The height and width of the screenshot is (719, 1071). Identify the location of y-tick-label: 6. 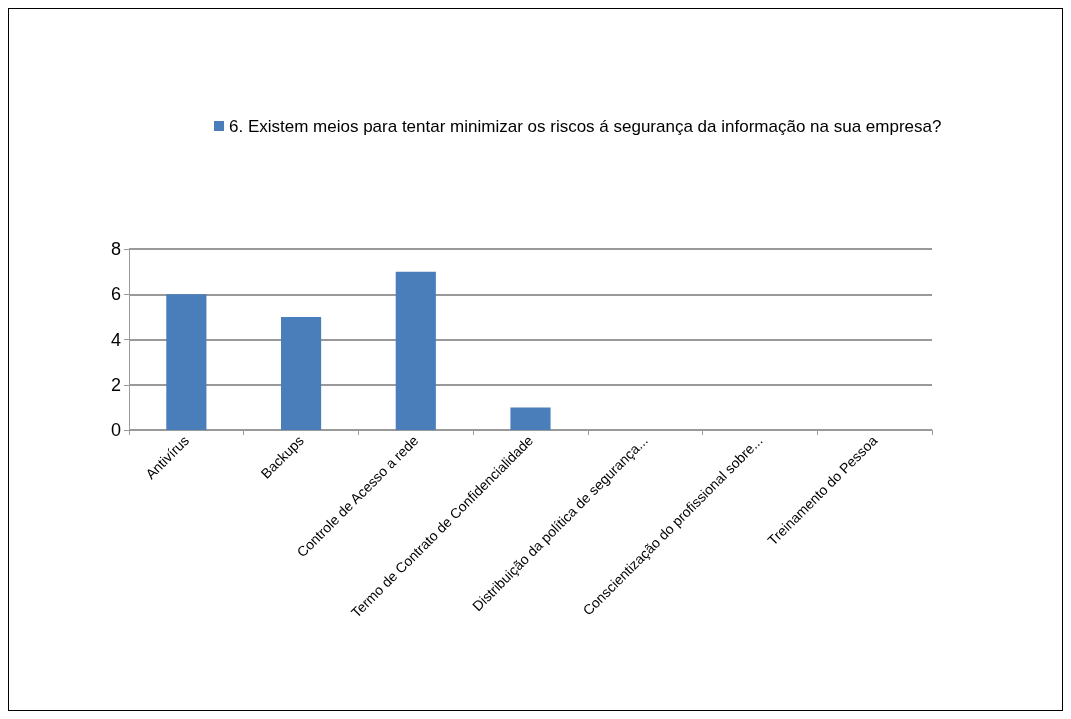
(115, 294).